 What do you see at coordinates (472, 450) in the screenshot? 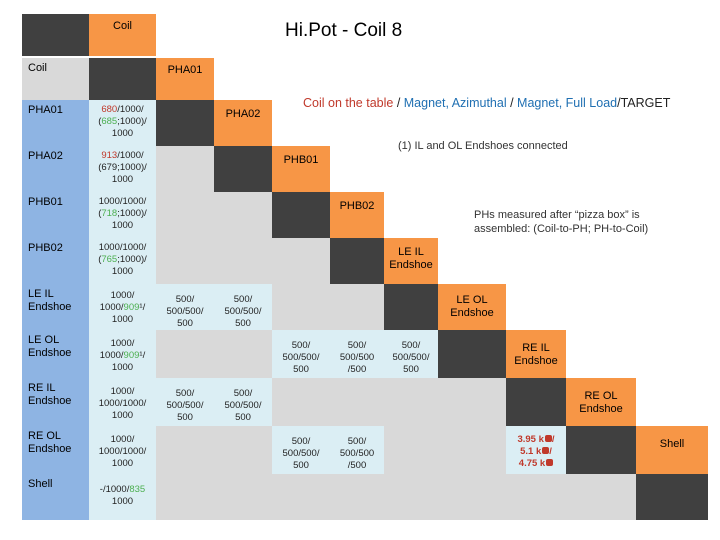
I see `cell-re-ol-le-ol` at bounding box center [472, 450].